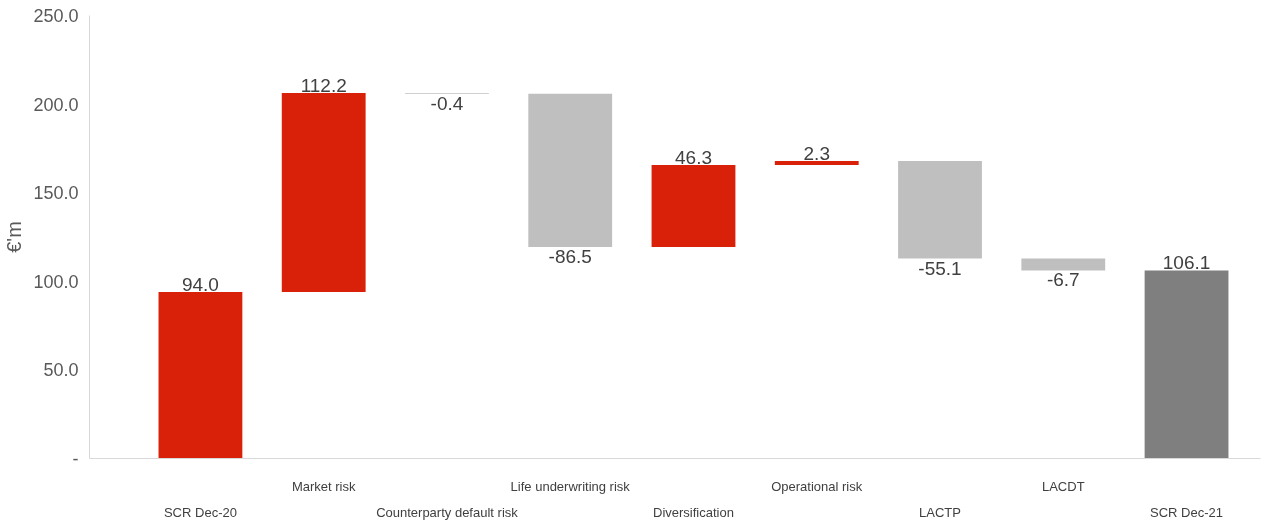 This screenshot has width=1270, height=522. I want to click on data-label: 112.2, so click(323, 86).